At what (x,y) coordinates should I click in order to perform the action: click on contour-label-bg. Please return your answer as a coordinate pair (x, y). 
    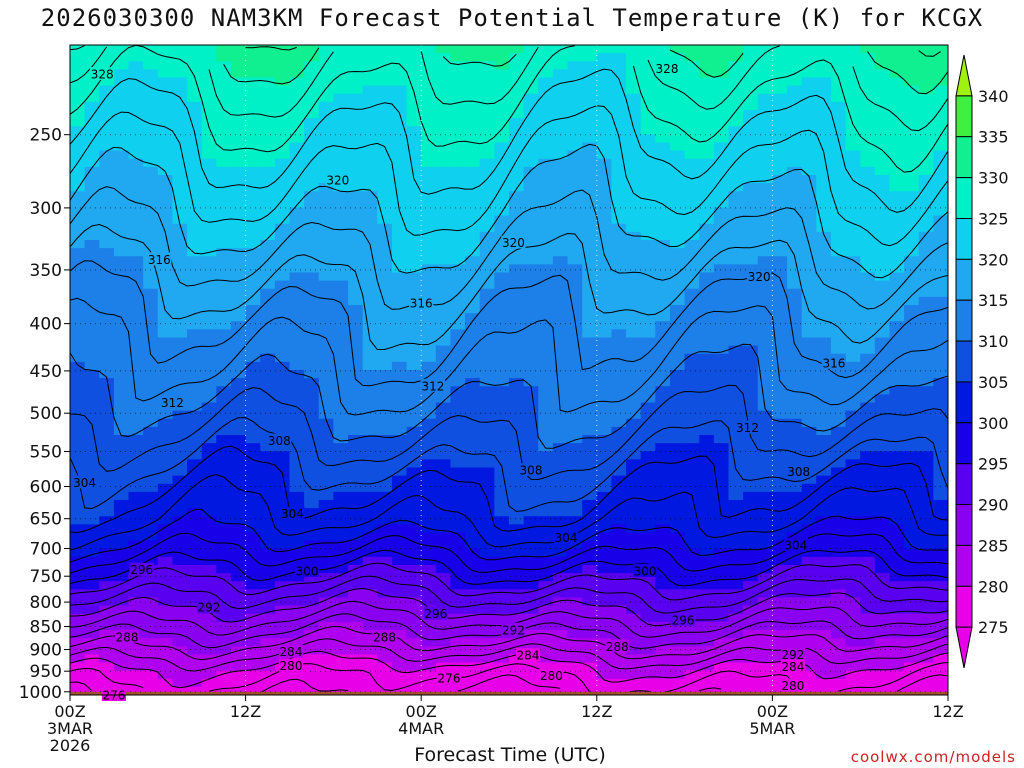
    Looking at the image, I should click on (759, 276).